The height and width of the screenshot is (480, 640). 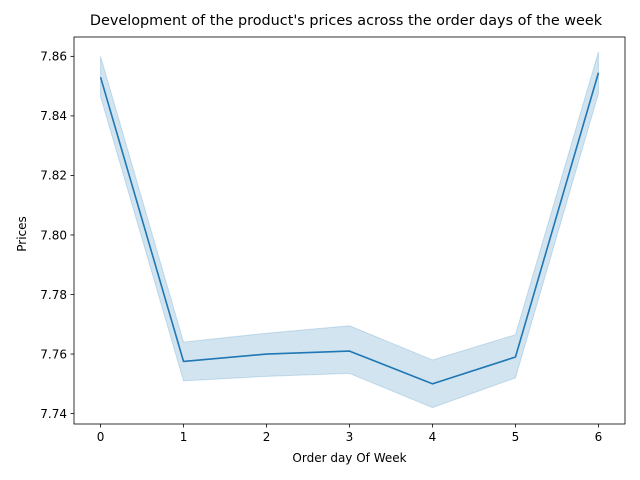 I want to click on y-tick-label: 7.80, so click(x=53, y=235).